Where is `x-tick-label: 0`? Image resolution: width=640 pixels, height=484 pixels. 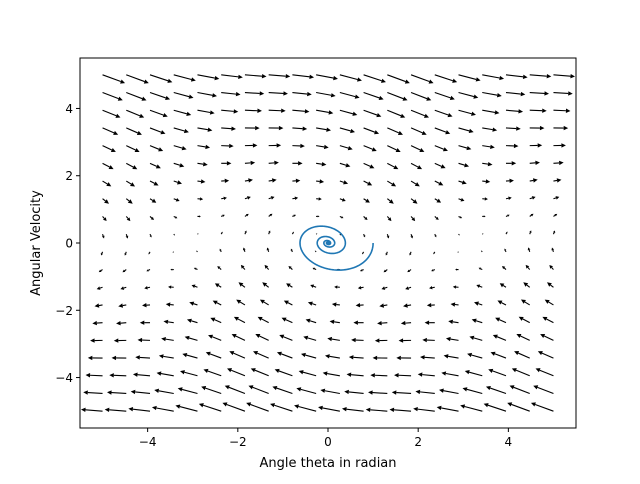 x-tick-label: 0 is located at coordinates (328, 442).